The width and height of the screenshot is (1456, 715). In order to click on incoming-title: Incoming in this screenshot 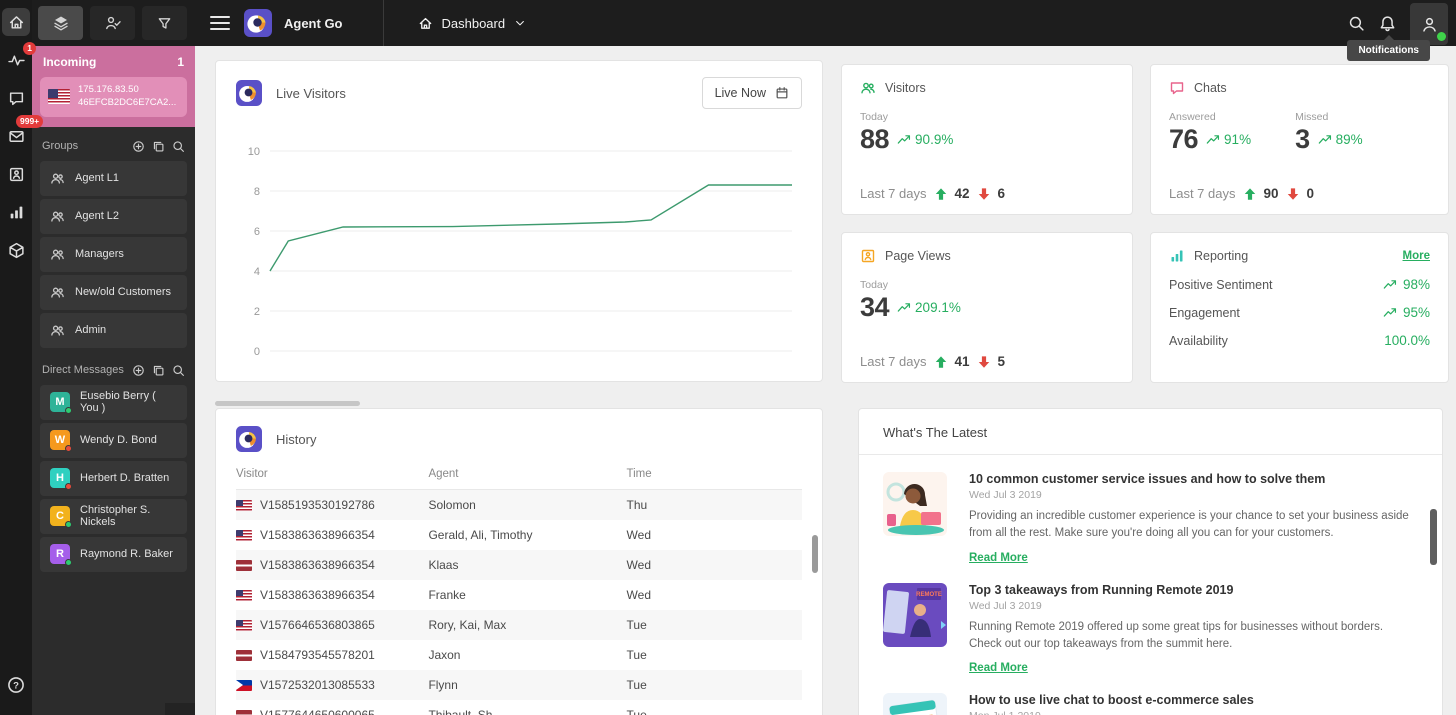, I will do `click(70, 62)`.